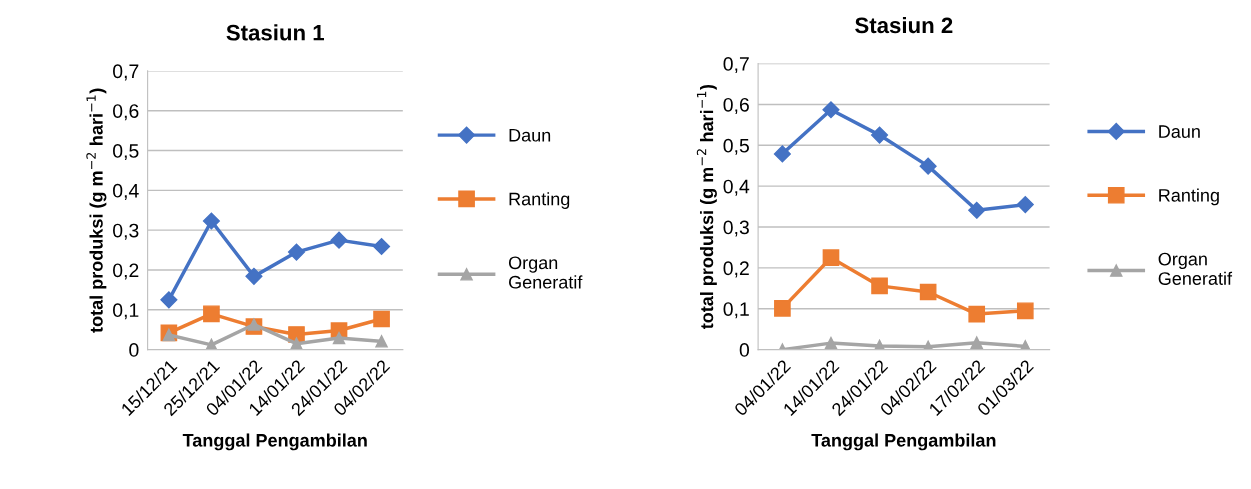 Image resolution: width=1251 pixels, height=489 pixels. Describe the element at coordinates (904, 25) in the screenshot. I see `chart-title: Stasiun 2` at that location.